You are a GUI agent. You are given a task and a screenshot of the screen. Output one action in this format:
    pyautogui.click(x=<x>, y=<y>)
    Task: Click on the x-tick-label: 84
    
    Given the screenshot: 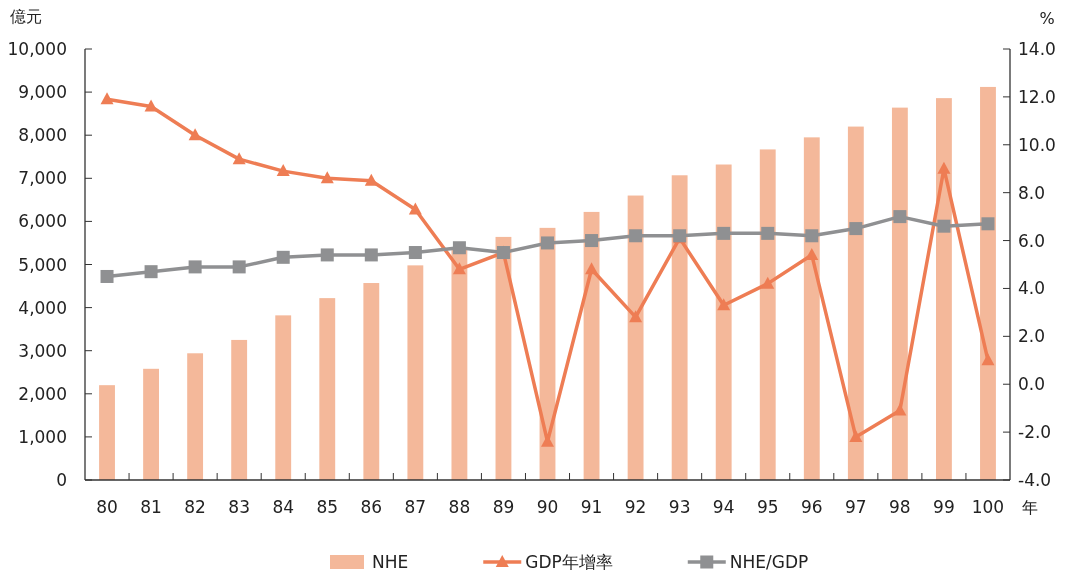 What is the action you would take?
    pyautogui.click(x=283, y=507)
    